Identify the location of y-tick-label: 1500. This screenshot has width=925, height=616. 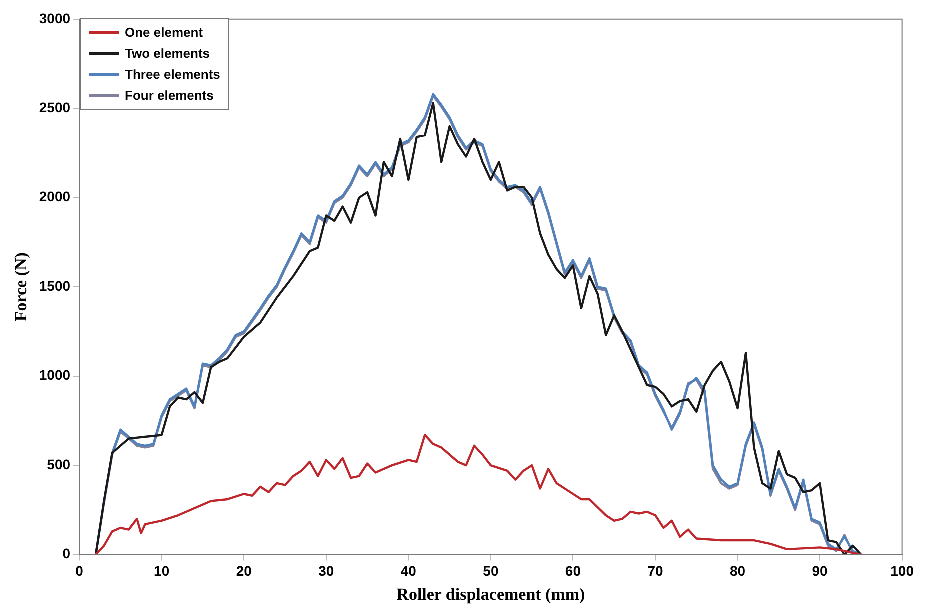
(55, 286).